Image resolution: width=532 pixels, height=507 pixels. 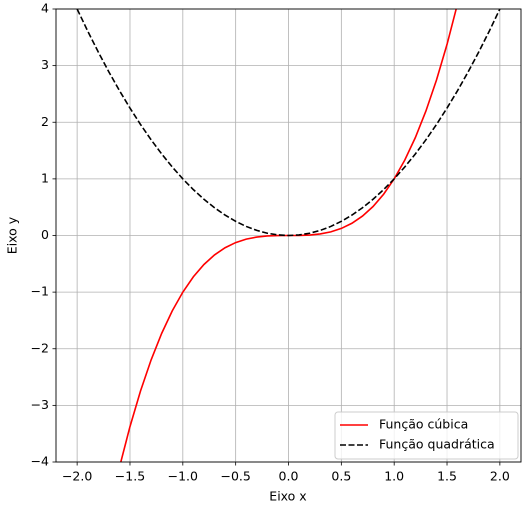 What do you see at coordinates (500, 476) in the screenshot?
I see `x-tick-label: 2.0` at bounding box center [500, 476].